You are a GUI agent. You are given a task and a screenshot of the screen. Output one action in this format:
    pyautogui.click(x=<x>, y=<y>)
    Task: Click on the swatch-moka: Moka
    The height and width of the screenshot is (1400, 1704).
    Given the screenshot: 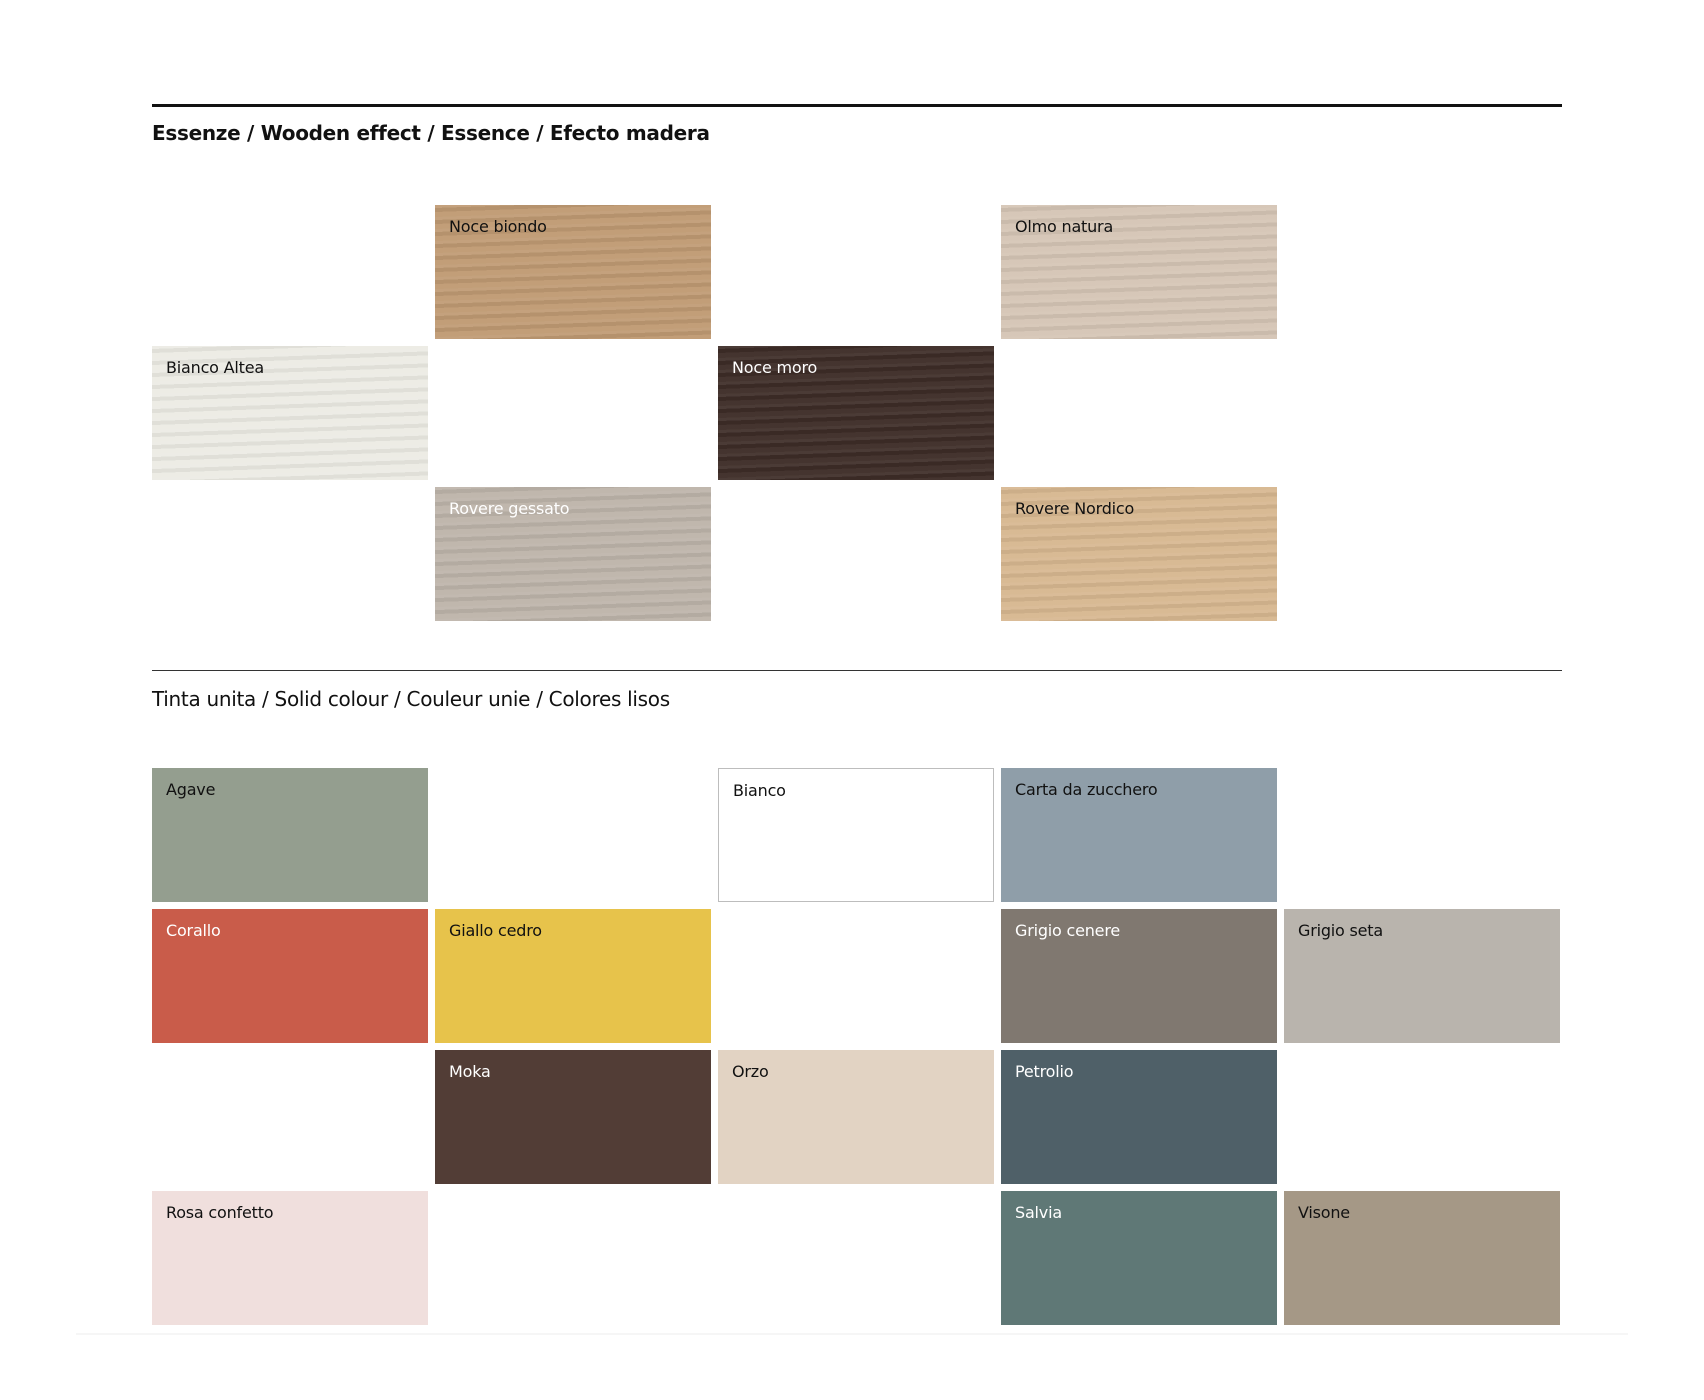 What is the action you would take?
    pyautogui.click(x=573, y=1117)
    